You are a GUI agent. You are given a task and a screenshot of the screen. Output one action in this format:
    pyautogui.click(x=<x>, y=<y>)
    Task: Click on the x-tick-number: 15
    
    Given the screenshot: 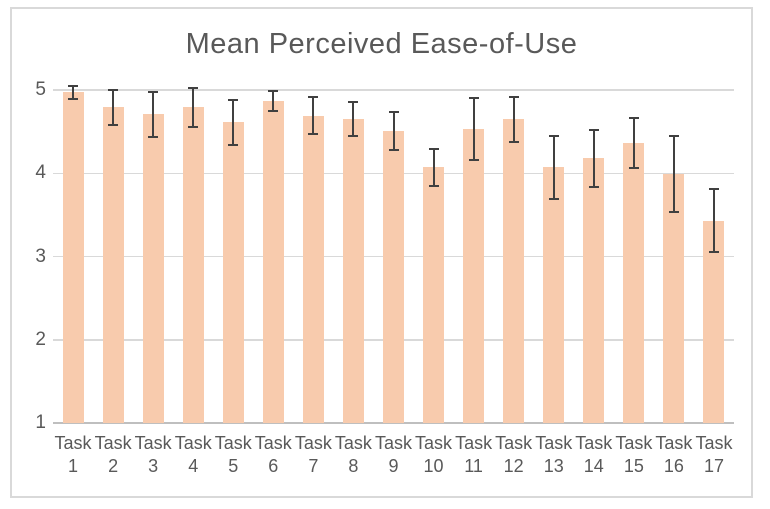 What is the action you would take?
    pyautogui.click(x=633, y=466)
    